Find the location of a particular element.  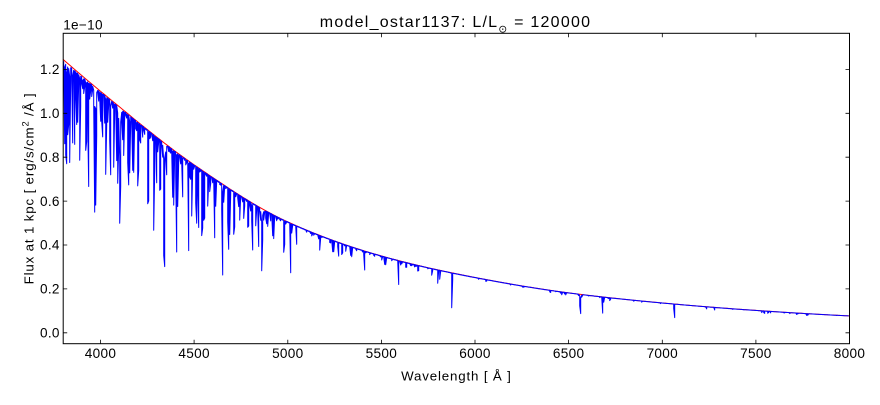

svg-text: 1e−10 is located at coordinates (83, 25).